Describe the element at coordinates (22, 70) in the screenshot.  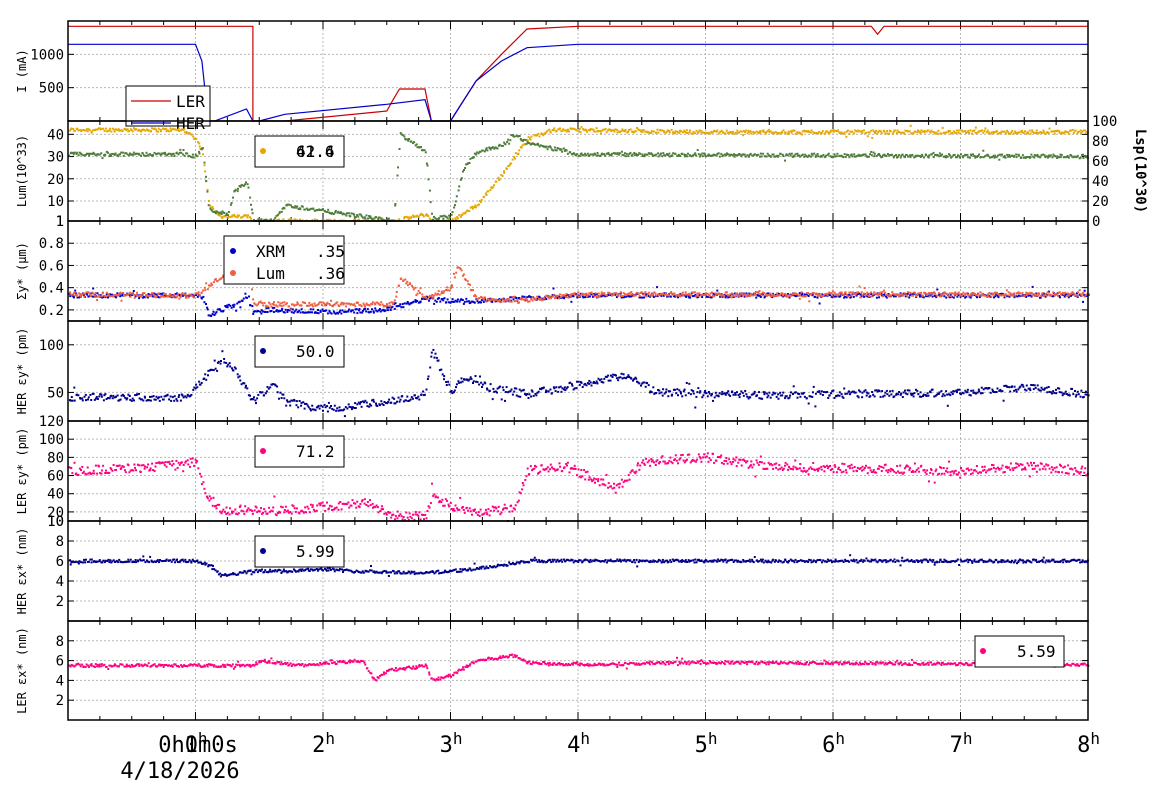
I see `y-axis-label: I (mA)` at that location.